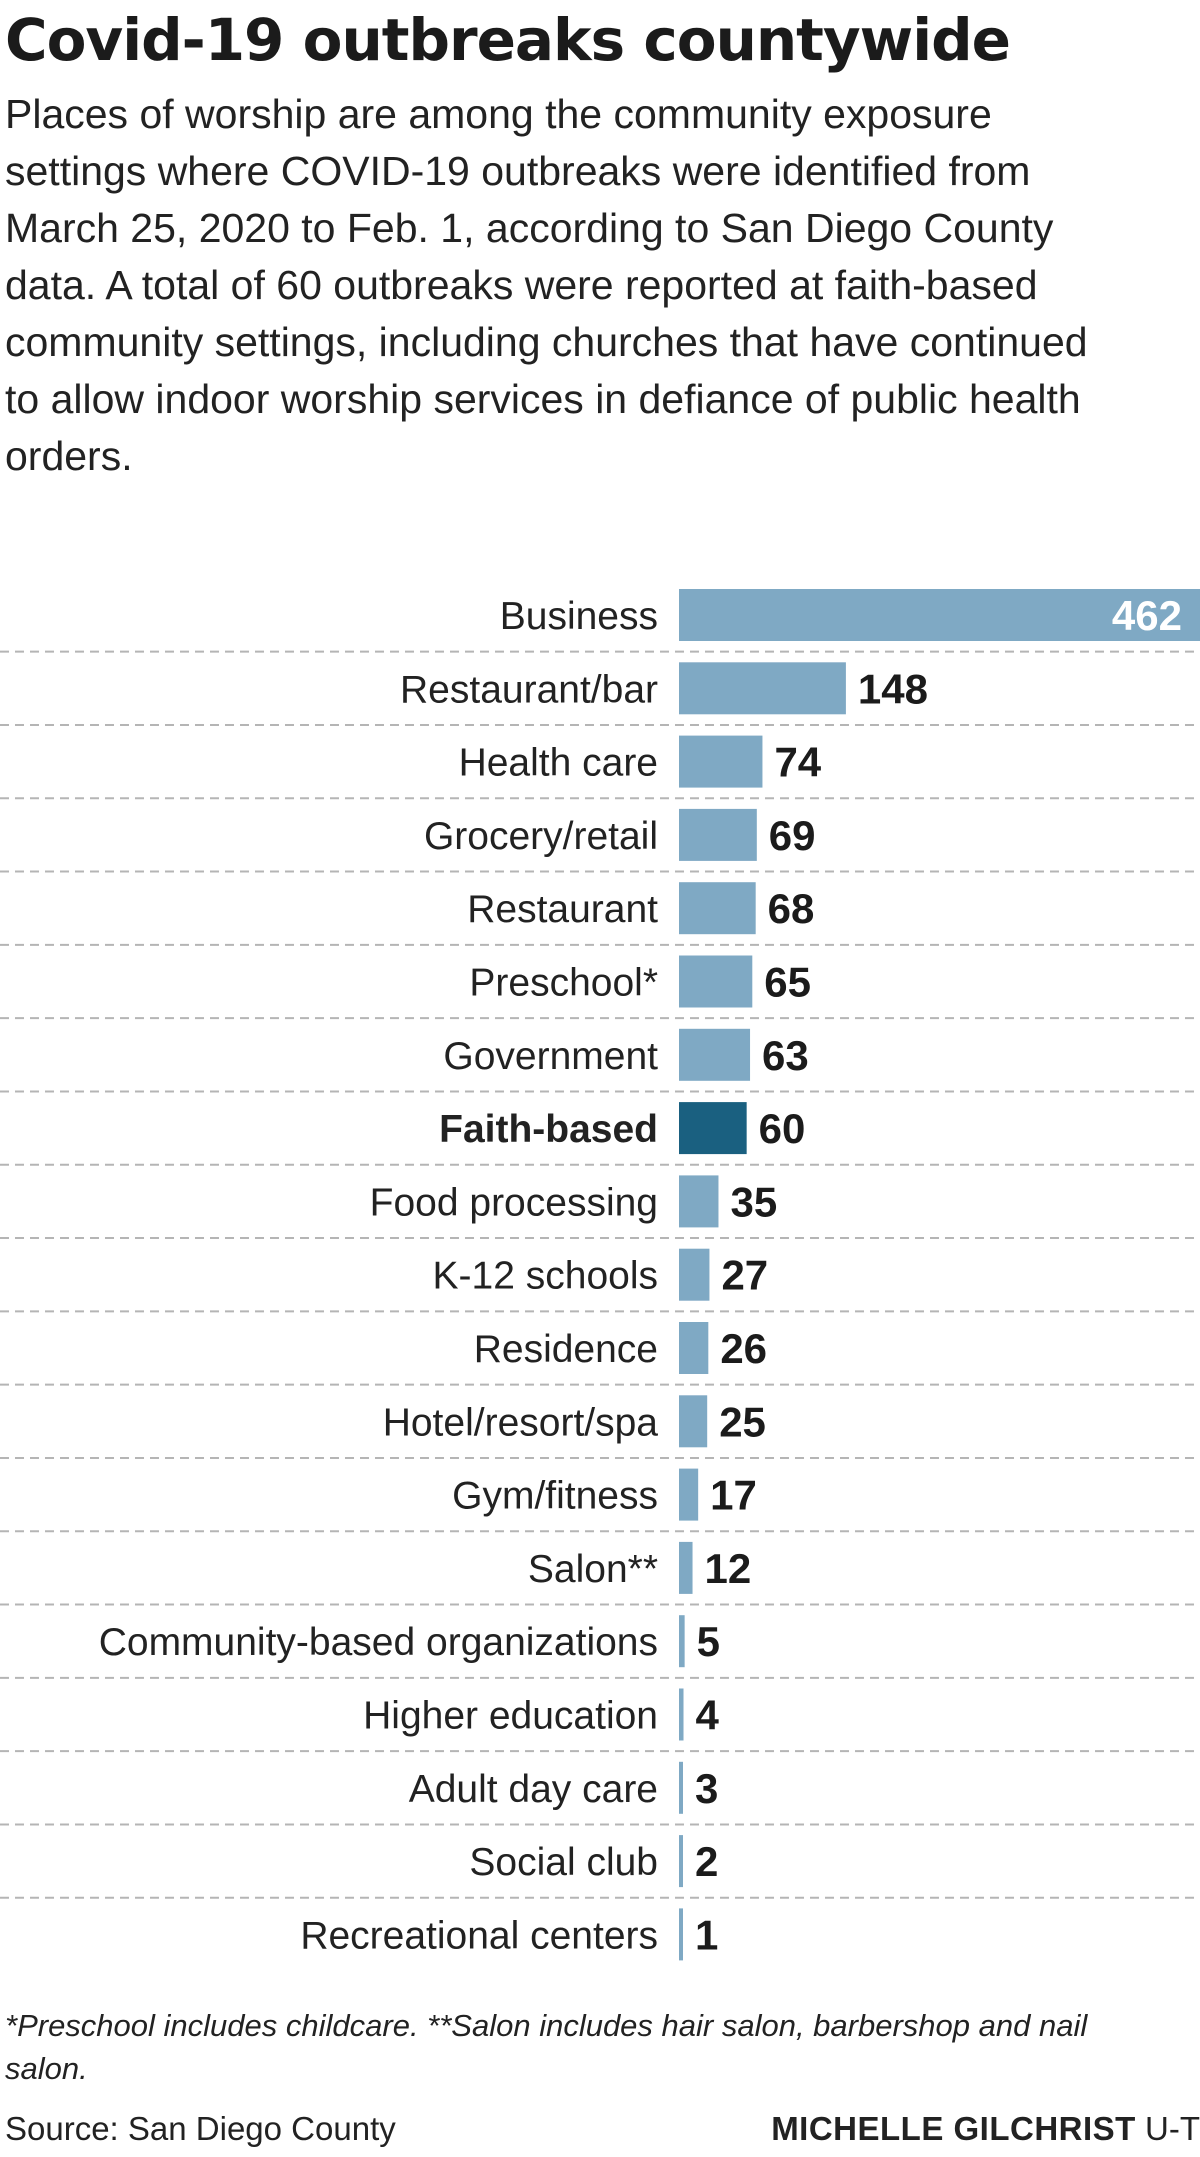 The image size is (1200, 2157). I want to click on value-label-higher-education: 4, so click(708, 1715).